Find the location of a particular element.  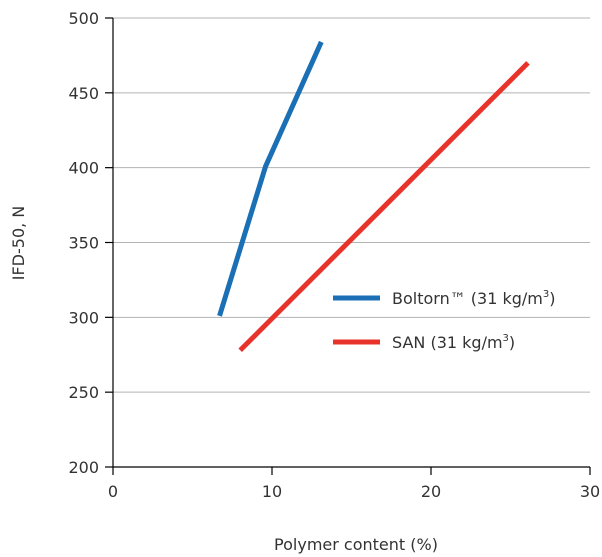

x-axis-label: Polymer content (%) is located at coordinates (356, 544).